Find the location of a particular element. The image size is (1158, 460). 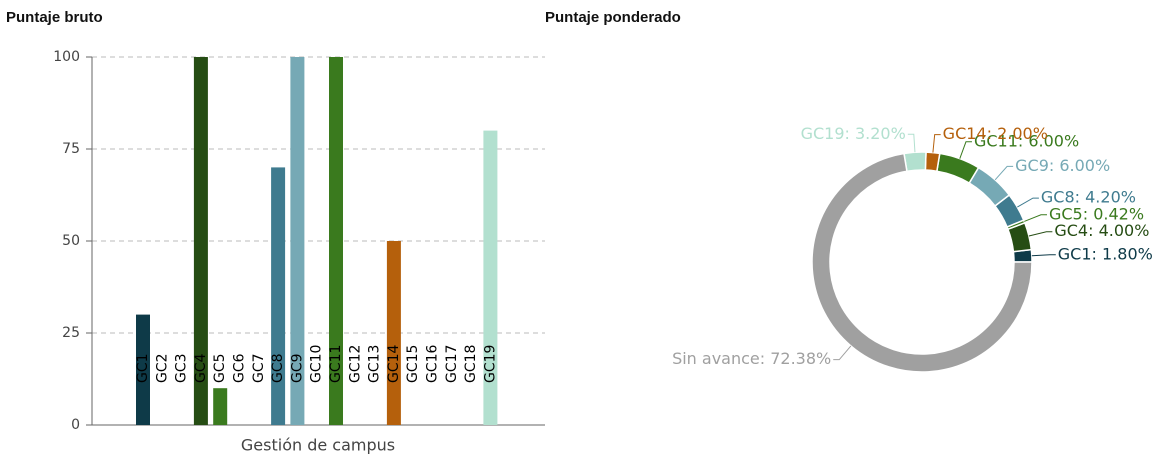

x-tick-label: GC1 is located at coordinates (143, 368).